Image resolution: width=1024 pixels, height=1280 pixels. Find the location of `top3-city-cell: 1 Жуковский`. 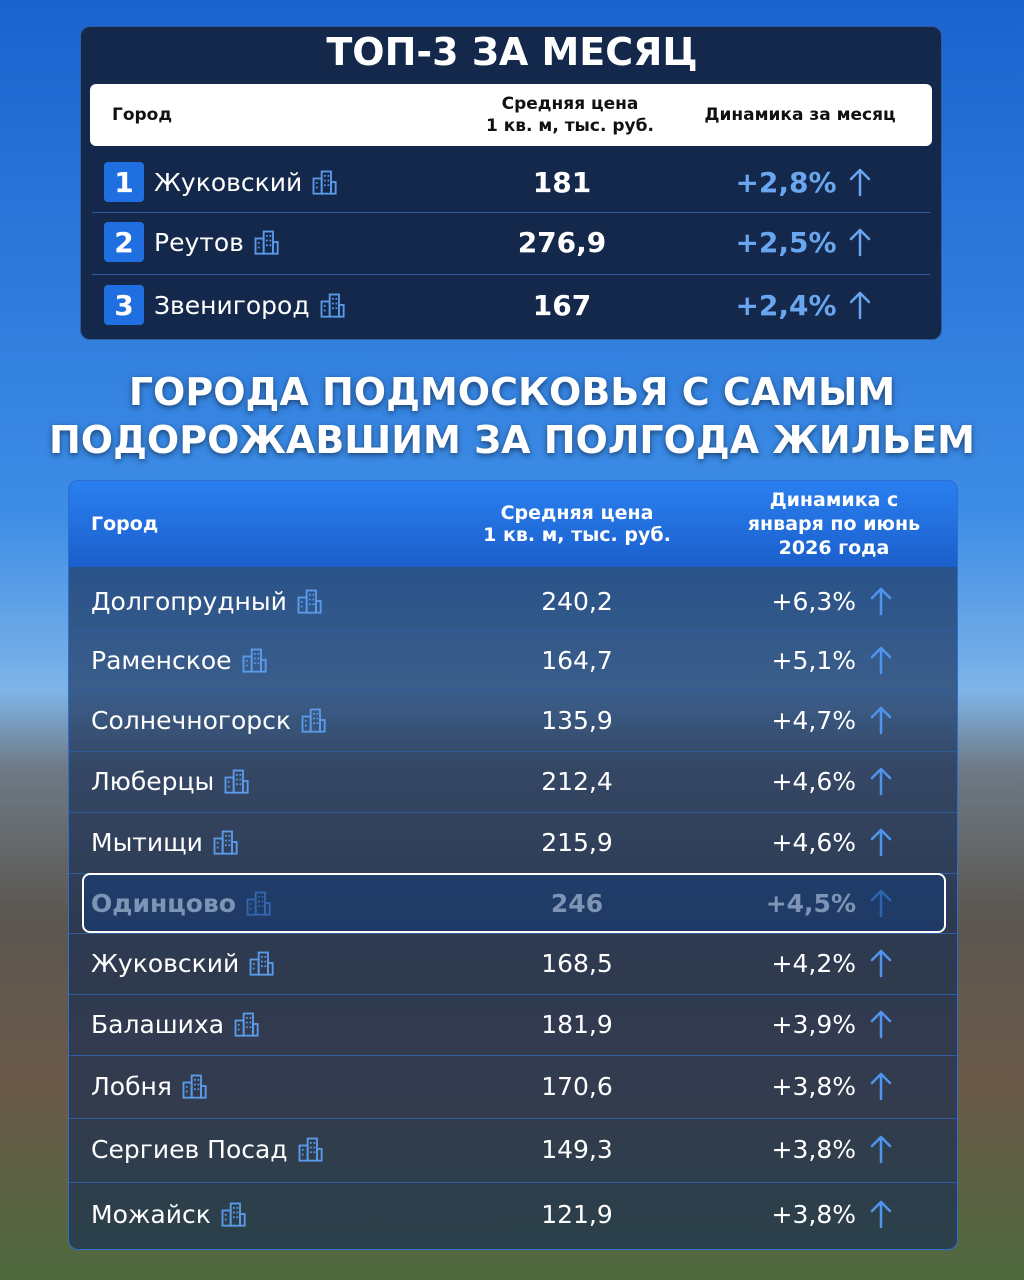

top3-city-cell: 1 Жуковский is located at coordinates (221, 182).